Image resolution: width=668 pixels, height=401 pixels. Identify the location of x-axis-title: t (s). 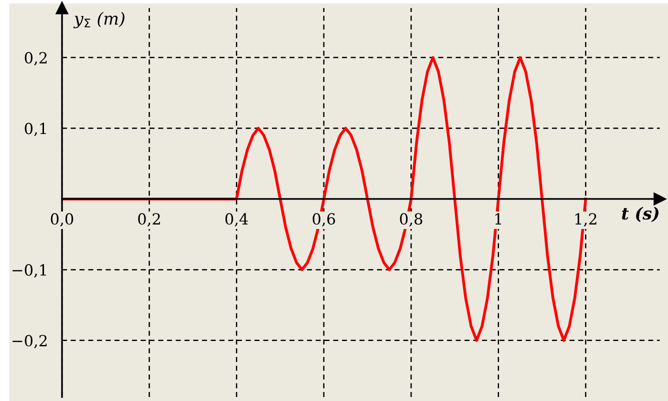
(640, 214).